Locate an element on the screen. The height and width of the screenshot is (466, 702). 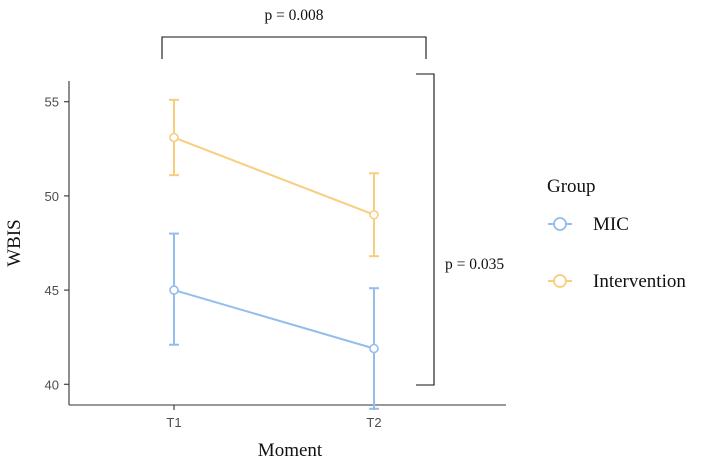
x-axis-label: Moment is located at coordinates (290, 450).